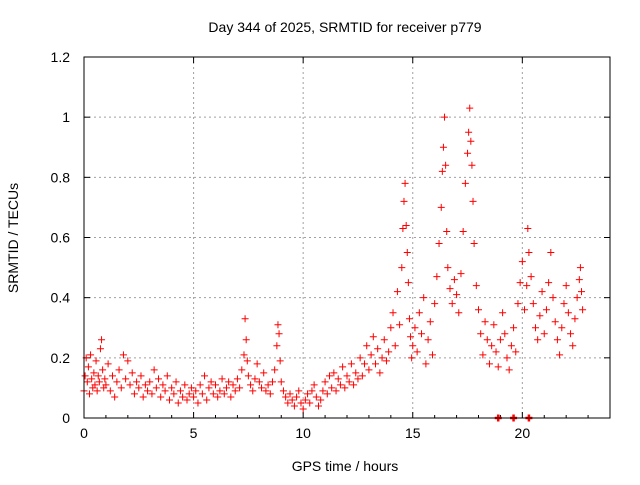  What do you see at coordinates (194, 433) in the screenshot?
I see `x-tick-label: 5` at bounding box center [194, 433].